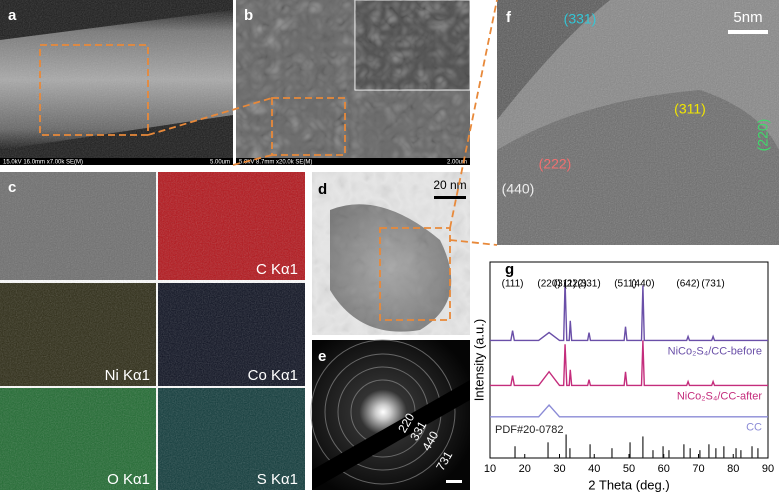 The image size is (779, 495). Describe the element at coordinates (128, 479) in the screenshot. I see `map-label: O Kα1` at that location.